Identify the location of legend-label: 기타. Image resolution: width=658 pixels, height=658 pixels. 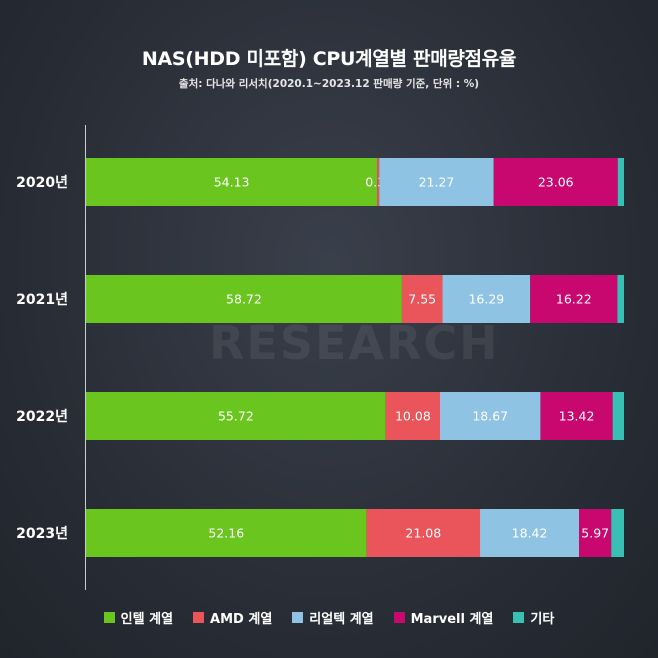
(542, 619).